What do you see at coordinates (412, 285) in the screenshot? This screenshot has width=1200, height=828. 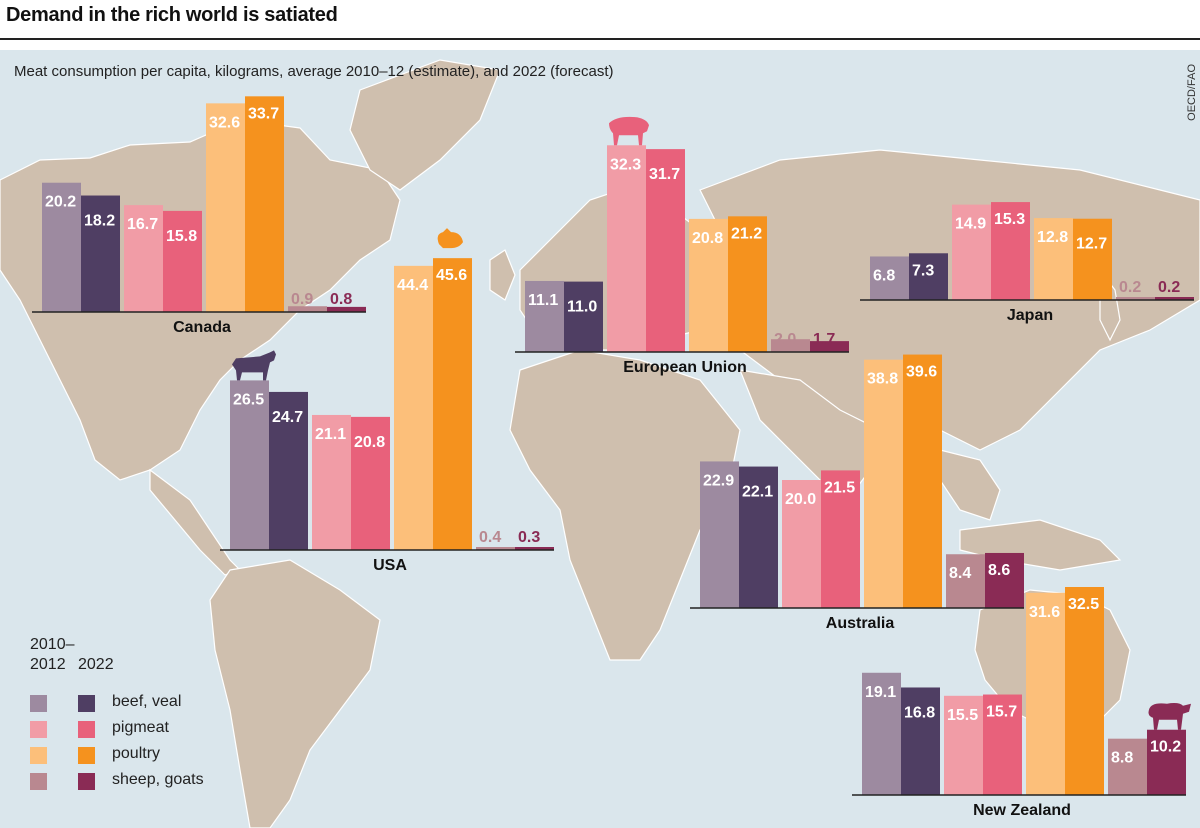 I see `value-label-usa-poultry-2010-12: 44.4` at bounding box center [412, 285].